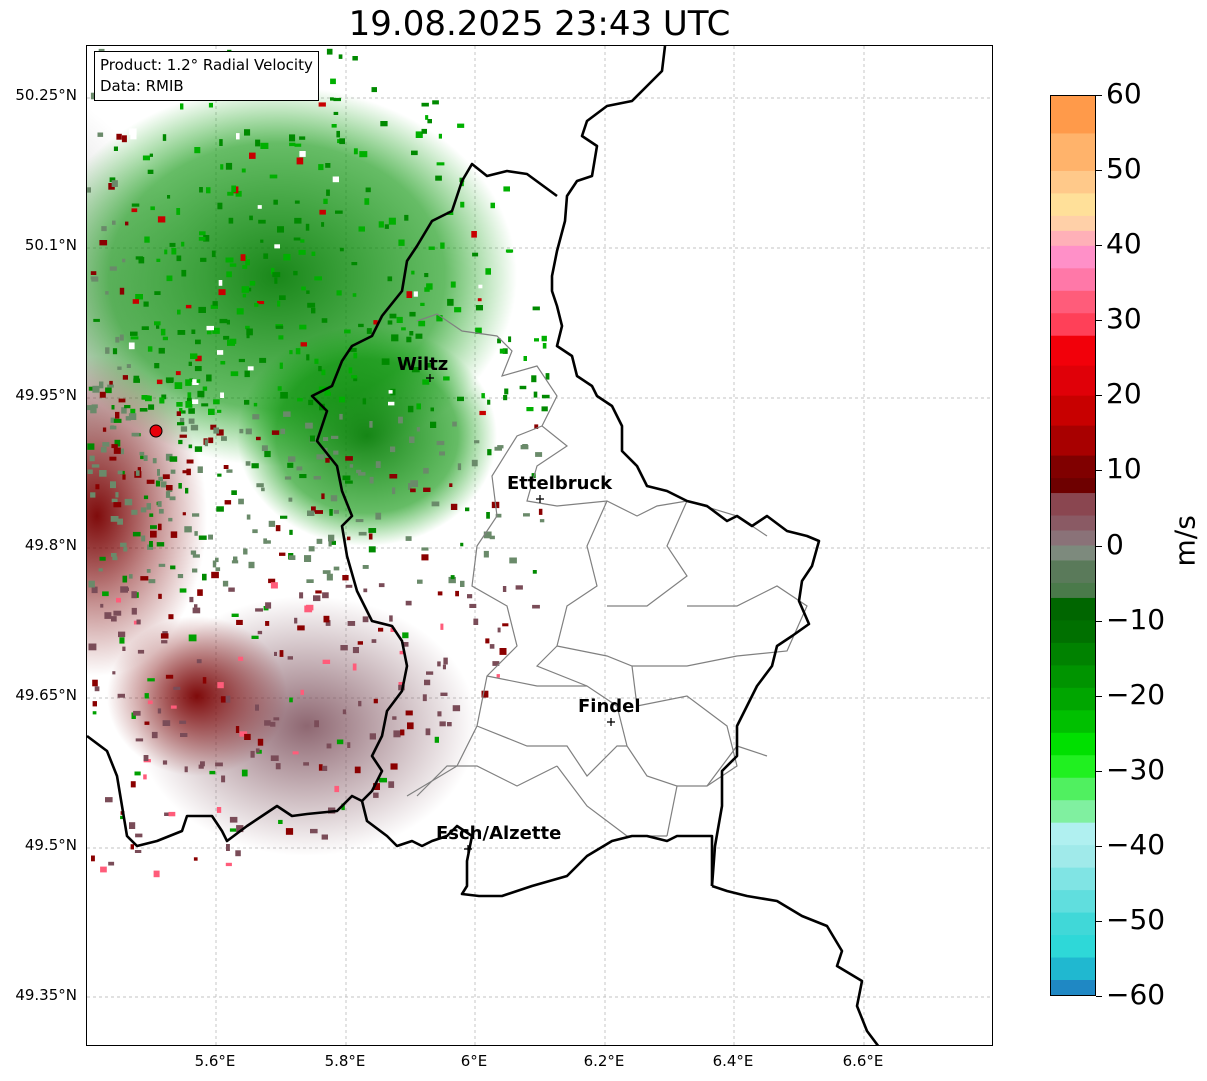 This screenshot has width=1207, height=1081. Describe the element at coordinates (498, 833) in the screenshot. I see `city-label-esch: Esch/Alzette` at that location.